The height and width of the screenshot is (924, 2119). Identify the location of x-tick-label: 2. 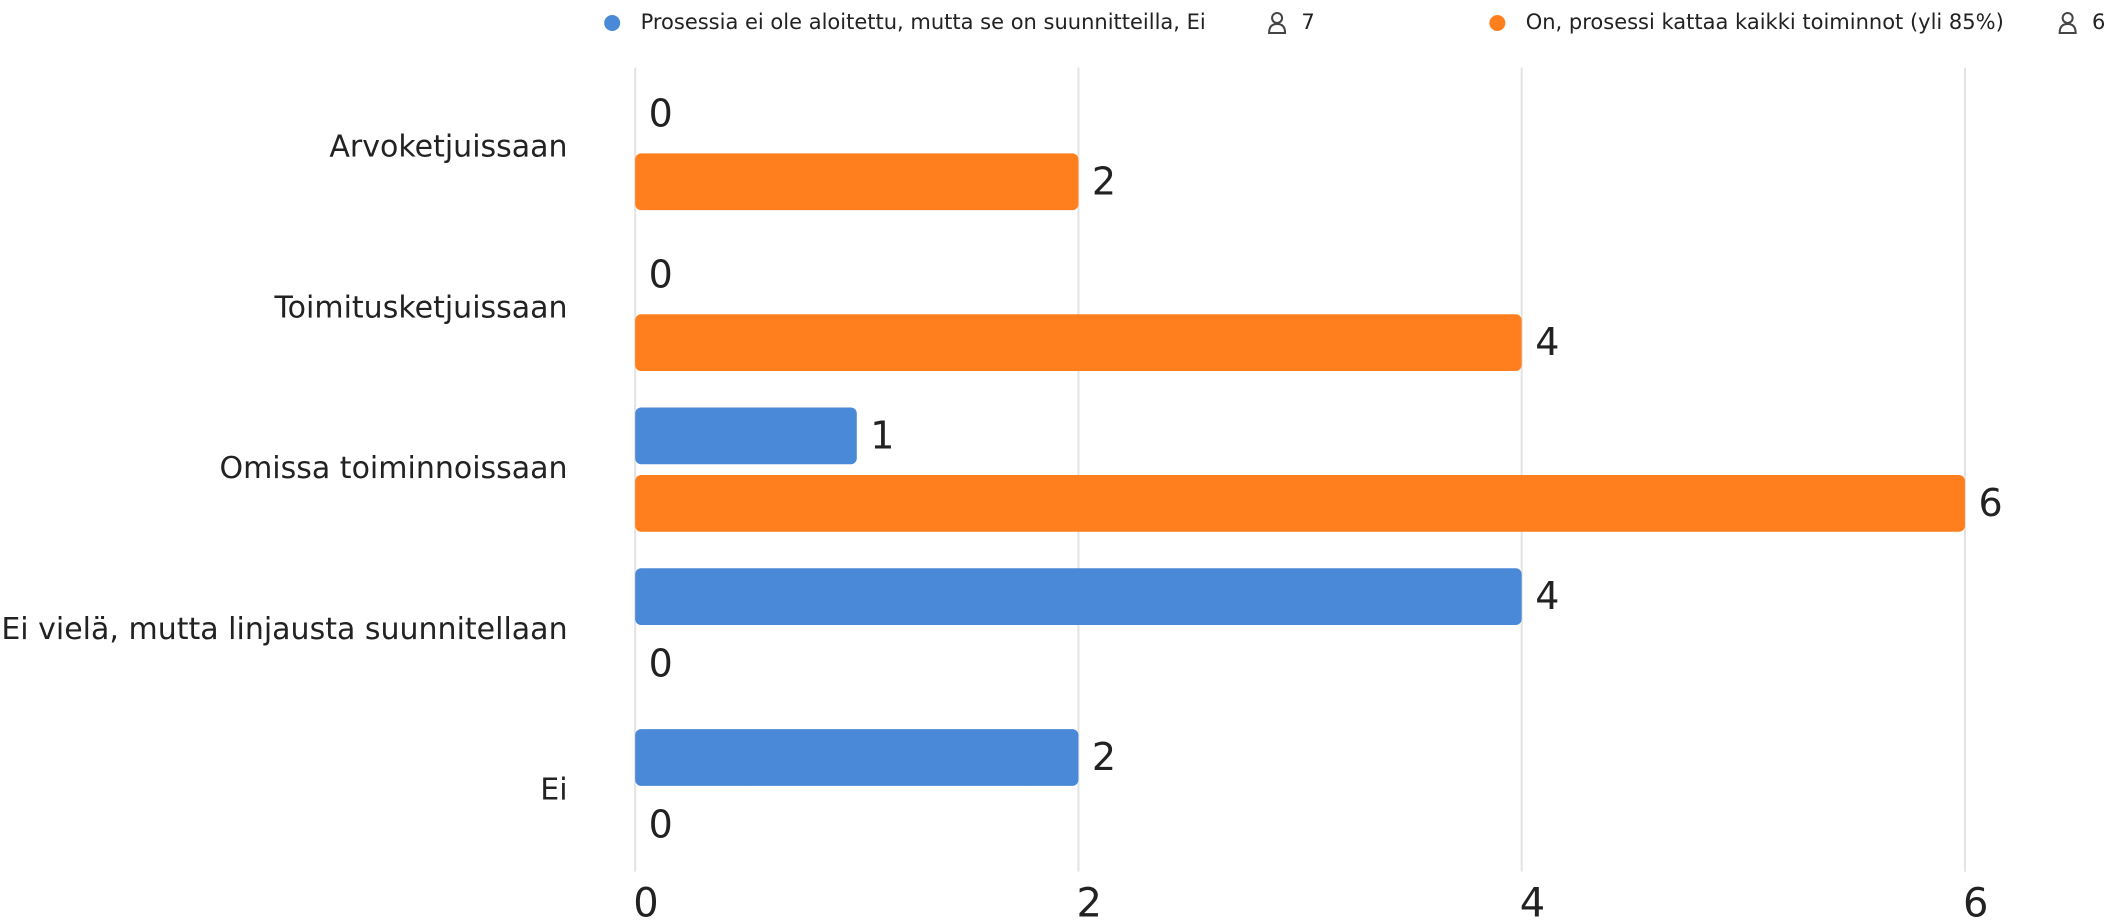
(1089, 902).